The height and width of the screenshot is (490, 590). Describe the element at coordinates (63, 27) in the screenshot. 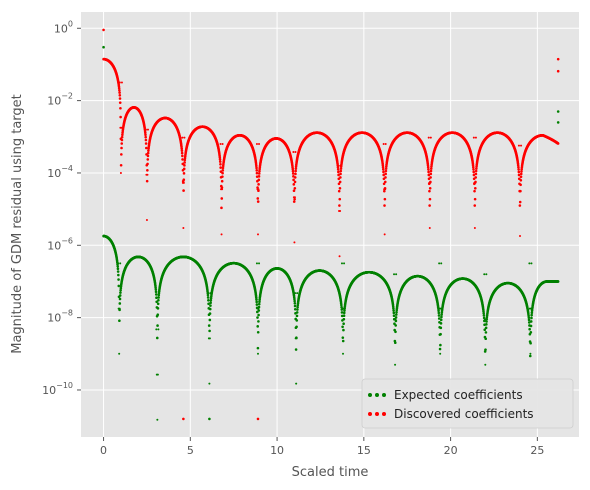

I see `y-tick-label: 10⁰` at that location.